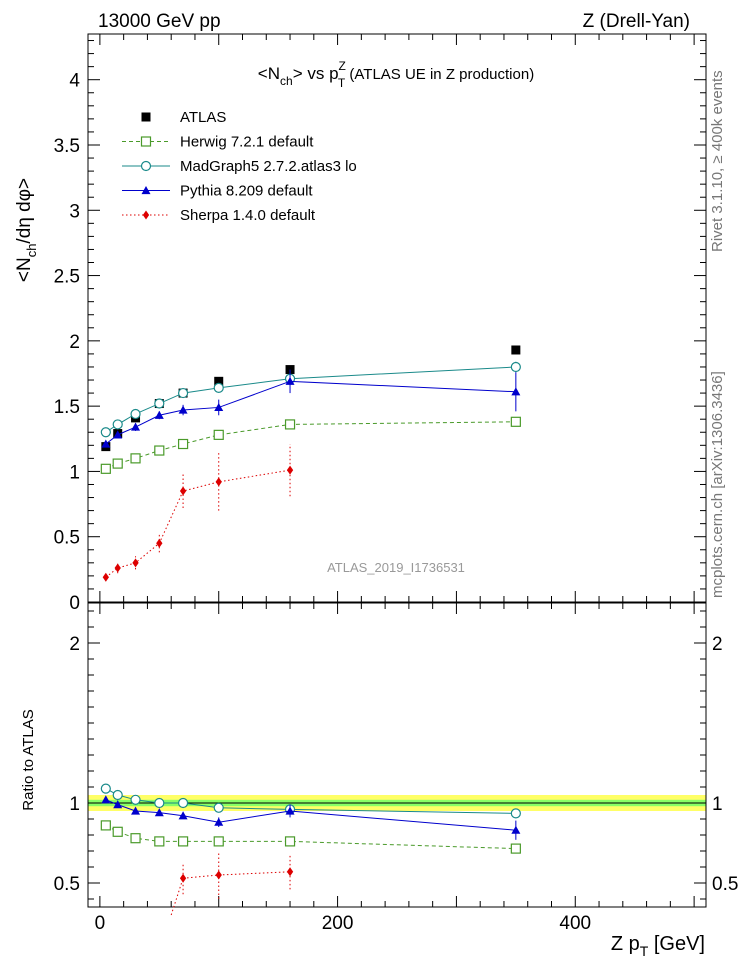  I want to click on ratio-series-sherpa, so click(232, 883).